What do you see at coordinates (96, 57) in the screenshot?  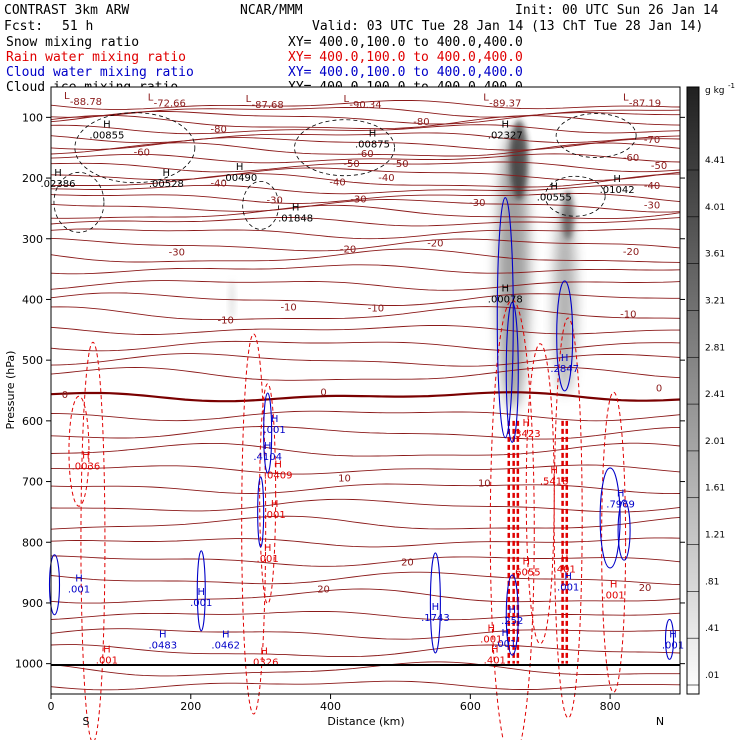 I see `legend-label: Rain water mixing ratio` at bounding box center [96, 57].